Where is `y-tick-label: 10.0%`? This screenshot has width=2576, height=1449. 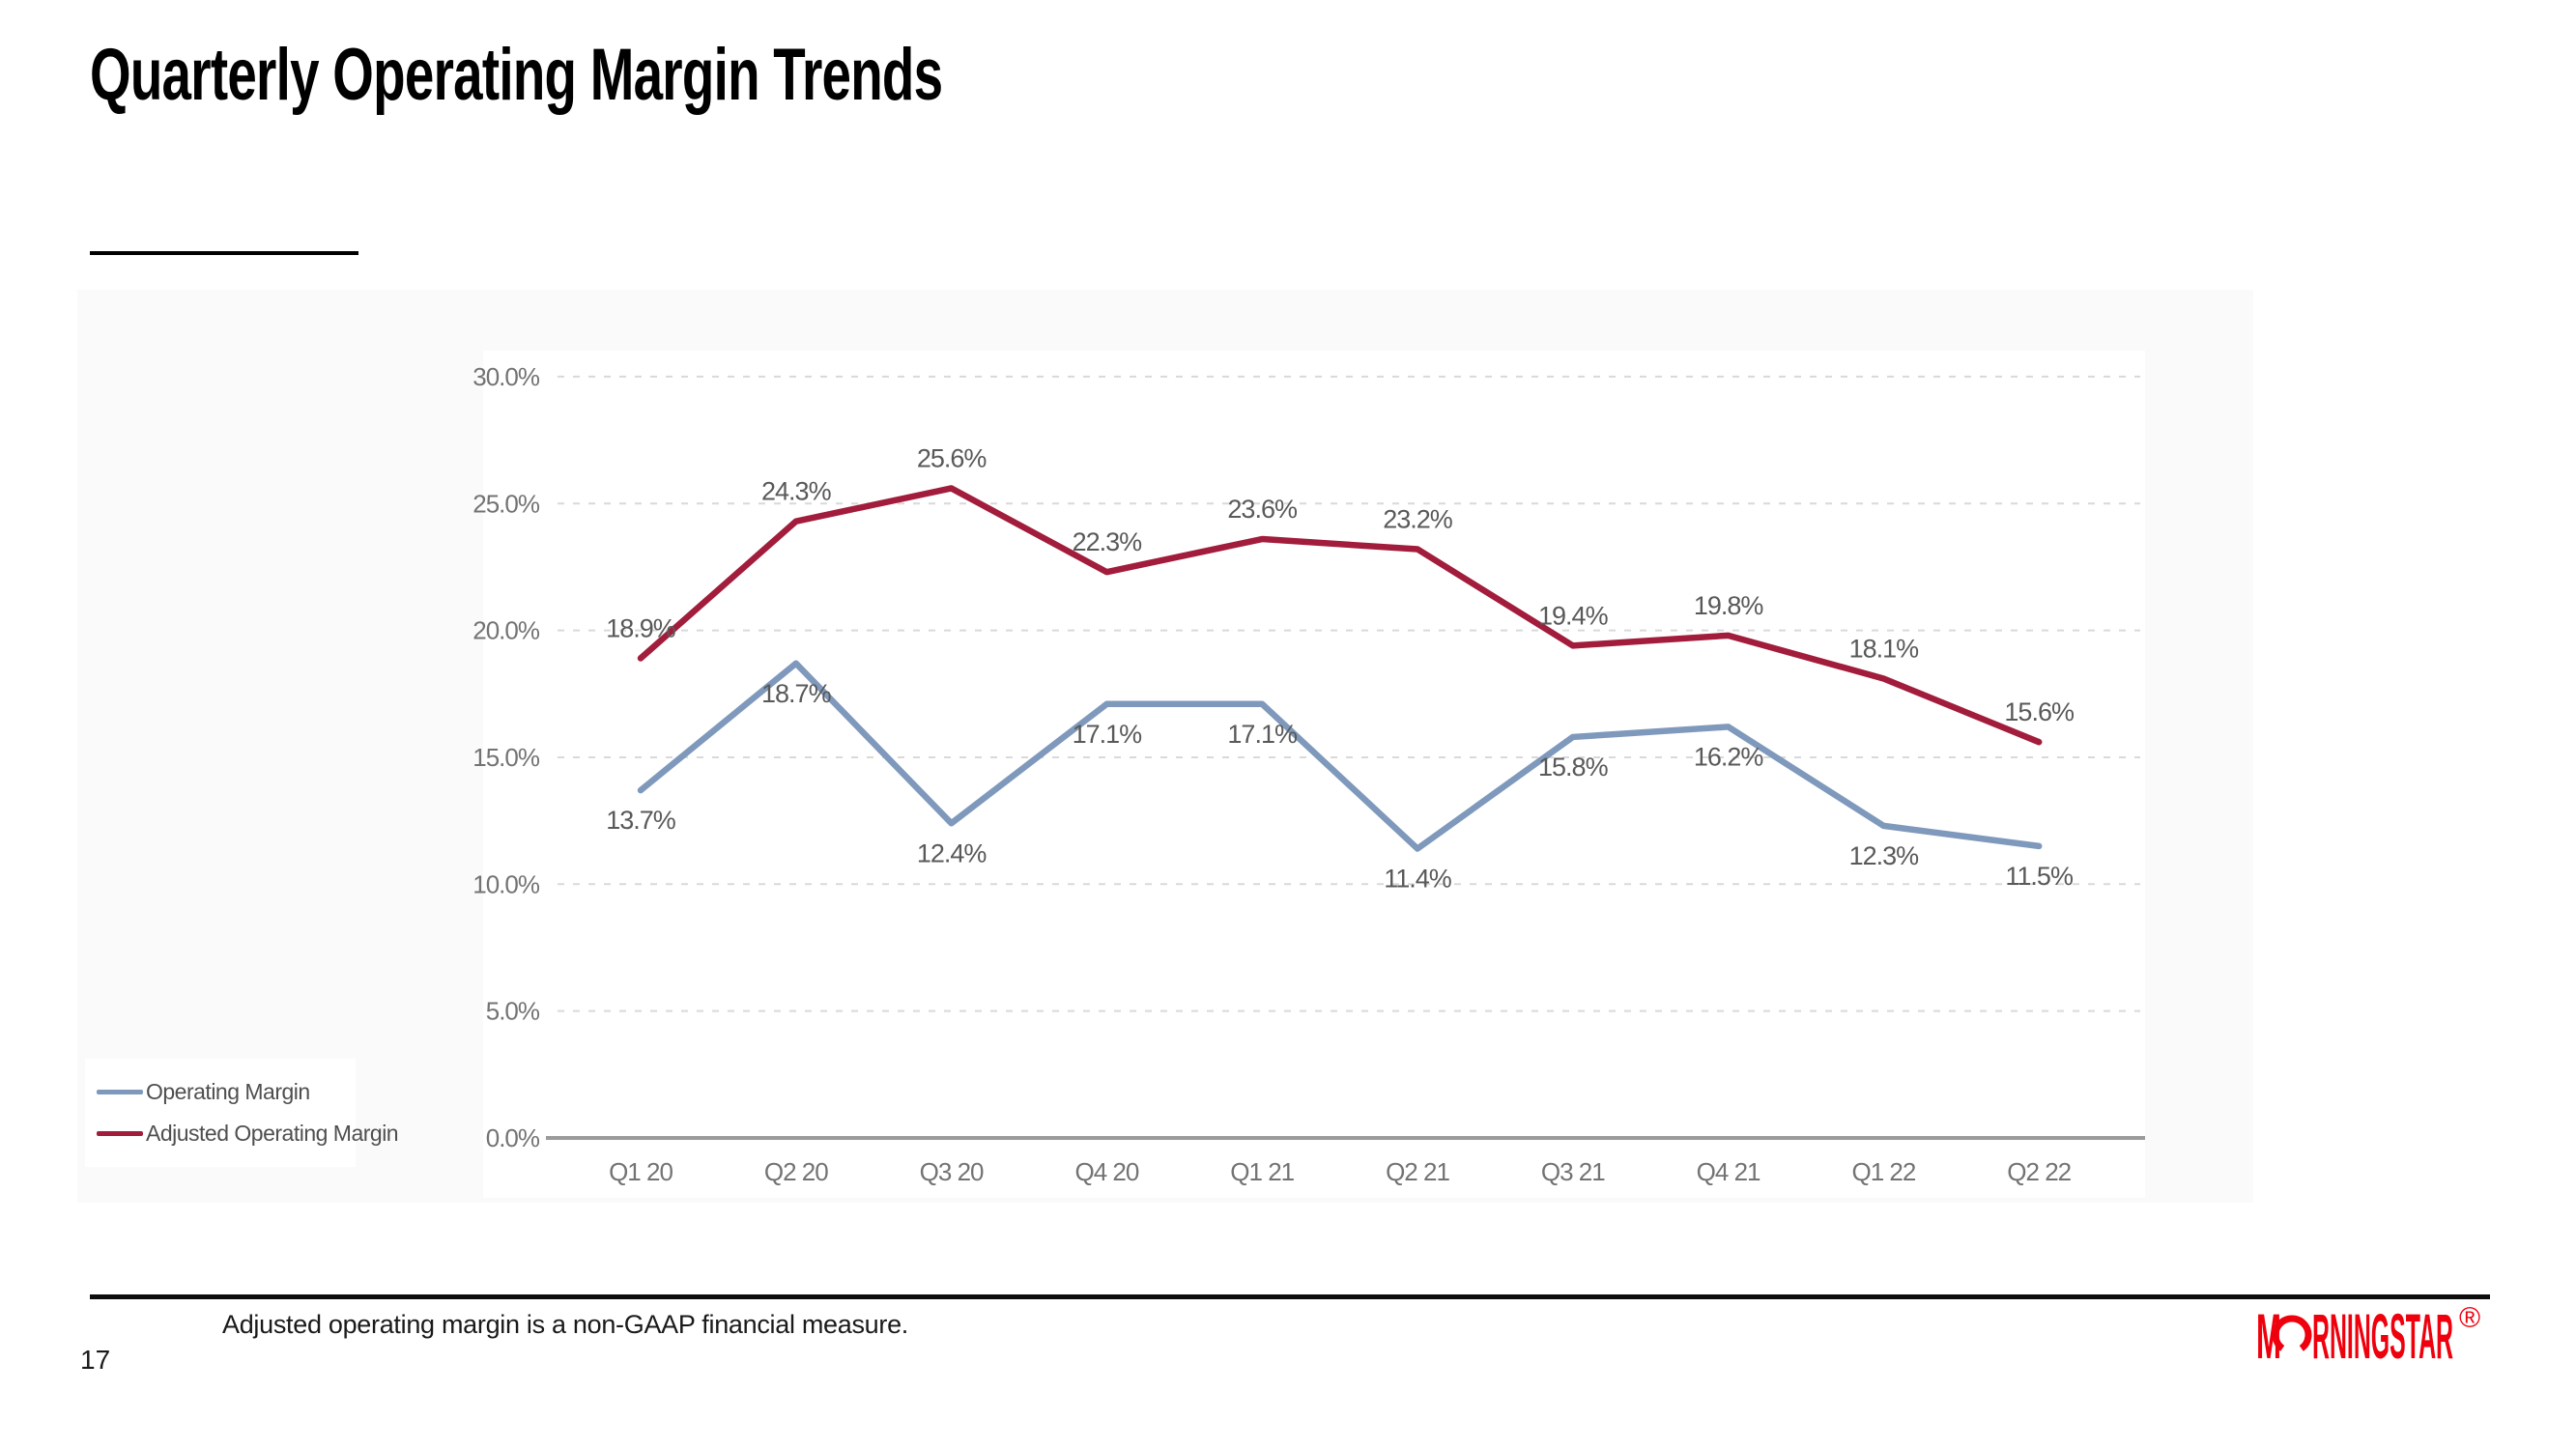
y-tick-label: 10.0% is located at coordinates (506, 883).